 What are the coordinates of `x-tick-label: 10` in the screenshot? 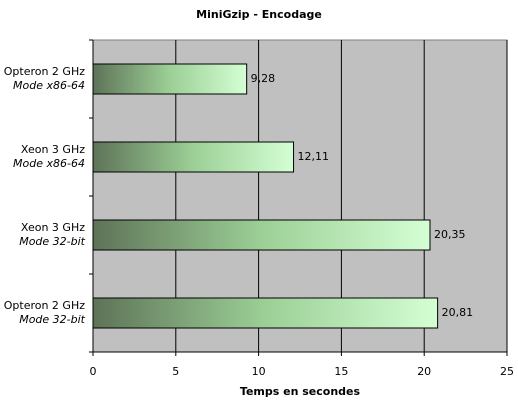 It's located at (259, 371).